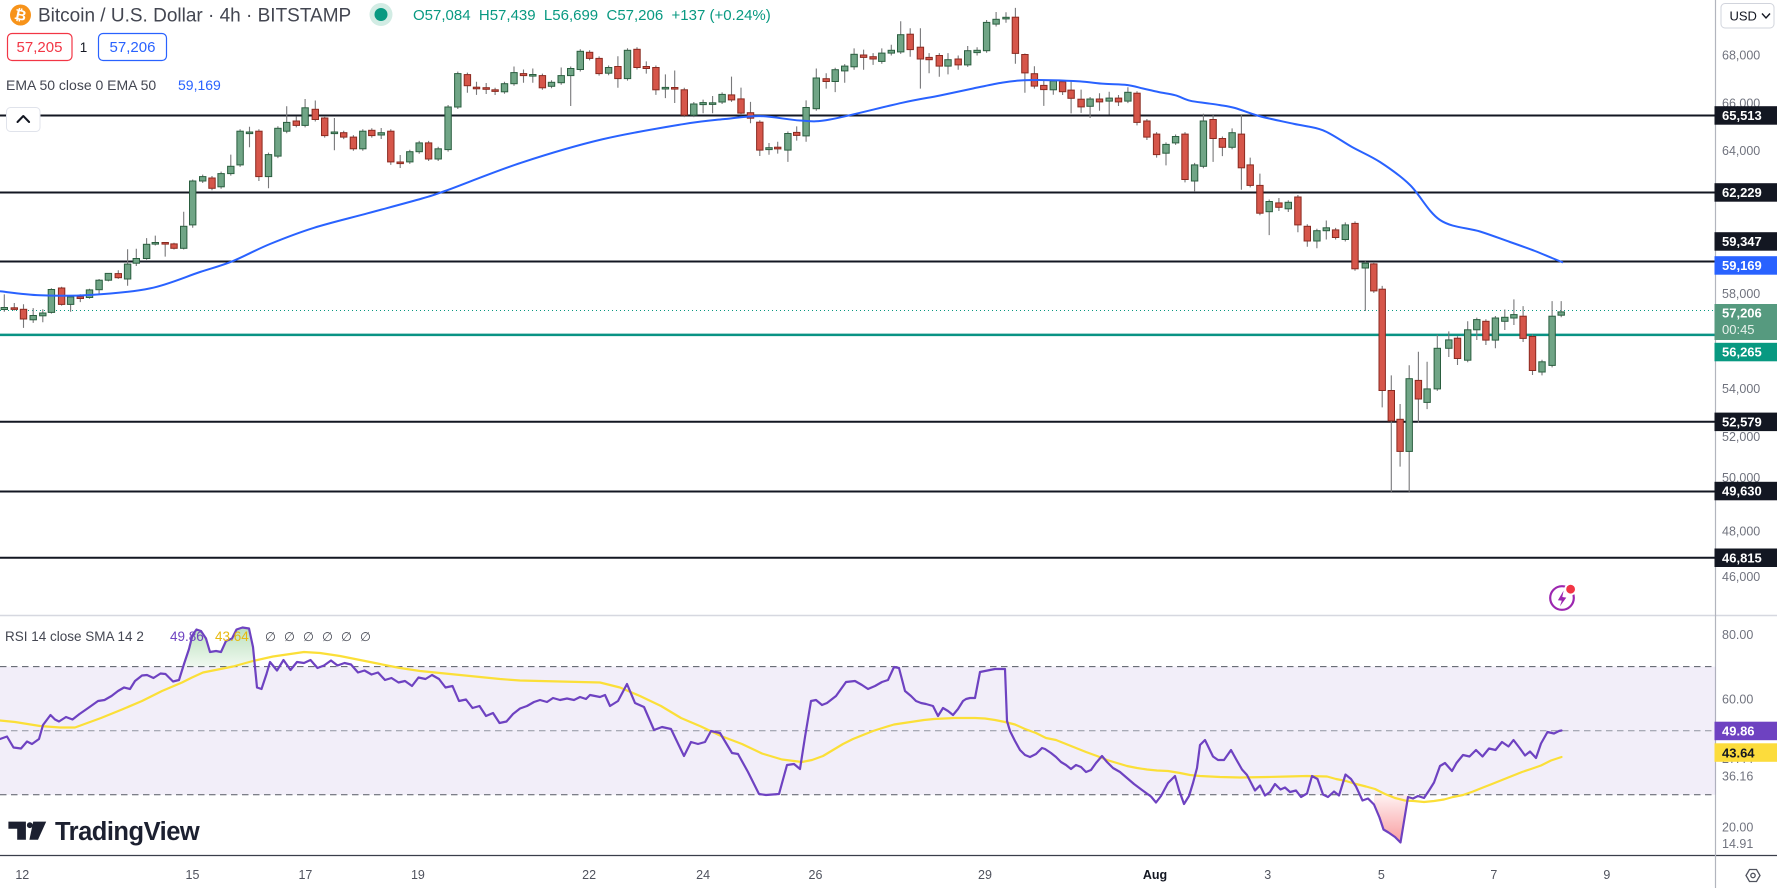  I want to click on svg-text: 59,347, so click(1742, 241).